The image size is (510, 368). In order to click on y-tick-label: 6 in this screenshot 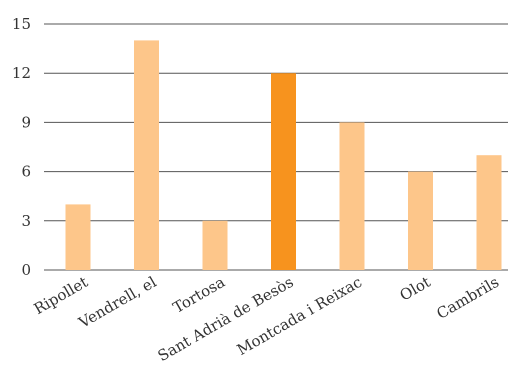, I will do `click(26, 172)`.